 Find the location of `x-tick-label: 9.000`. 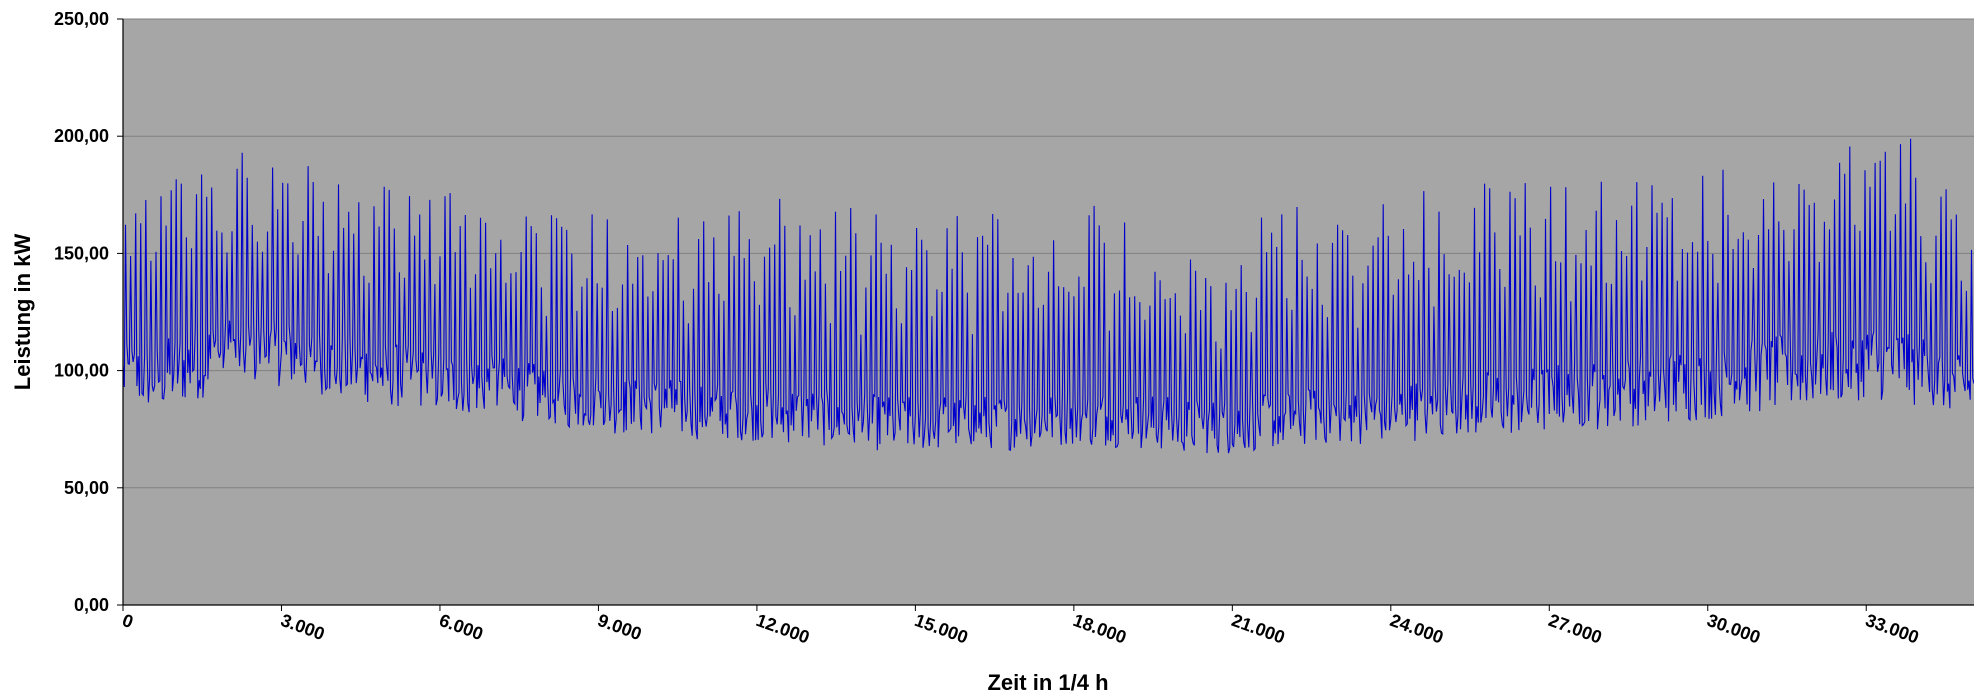

x-tick-label: 9.000 is located at coordinates (619, 627).